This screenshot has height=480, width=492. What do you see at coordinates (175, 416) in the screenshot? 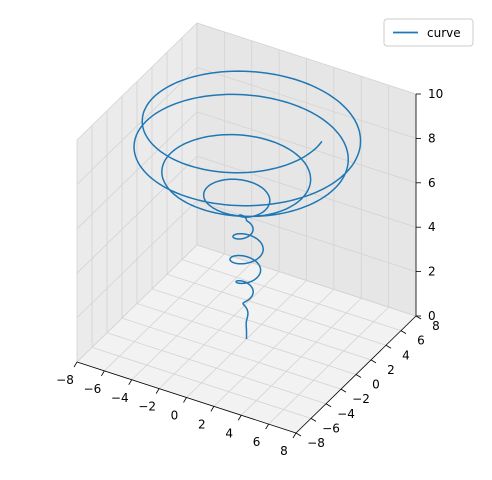
I see `x-tick-label: 0` at bounding box center [175, 416].